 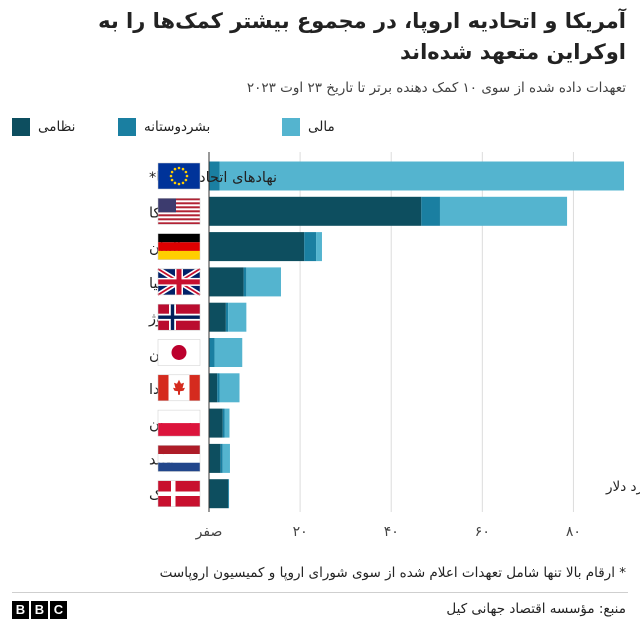 I want to click on x-axis-unit-label: میلیارد دلار, so click(x=622, y=487).